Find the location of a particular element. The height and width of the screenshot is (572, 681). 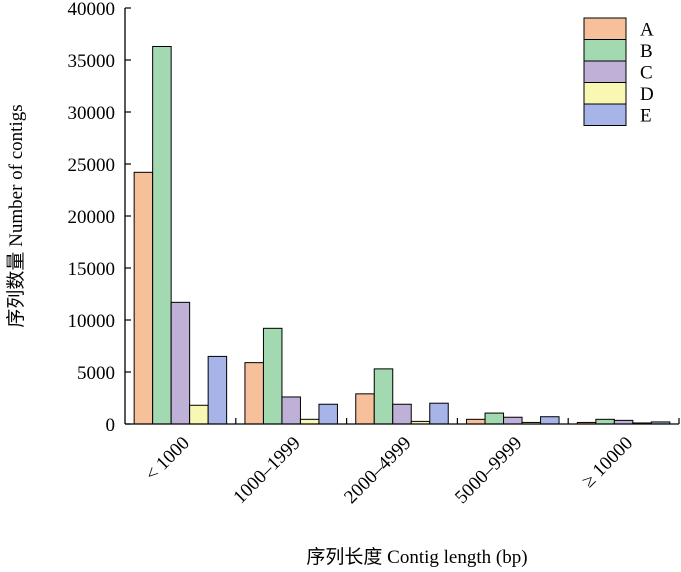

x-tick-label: 2000–4999 is located at coordinates (377, 470).